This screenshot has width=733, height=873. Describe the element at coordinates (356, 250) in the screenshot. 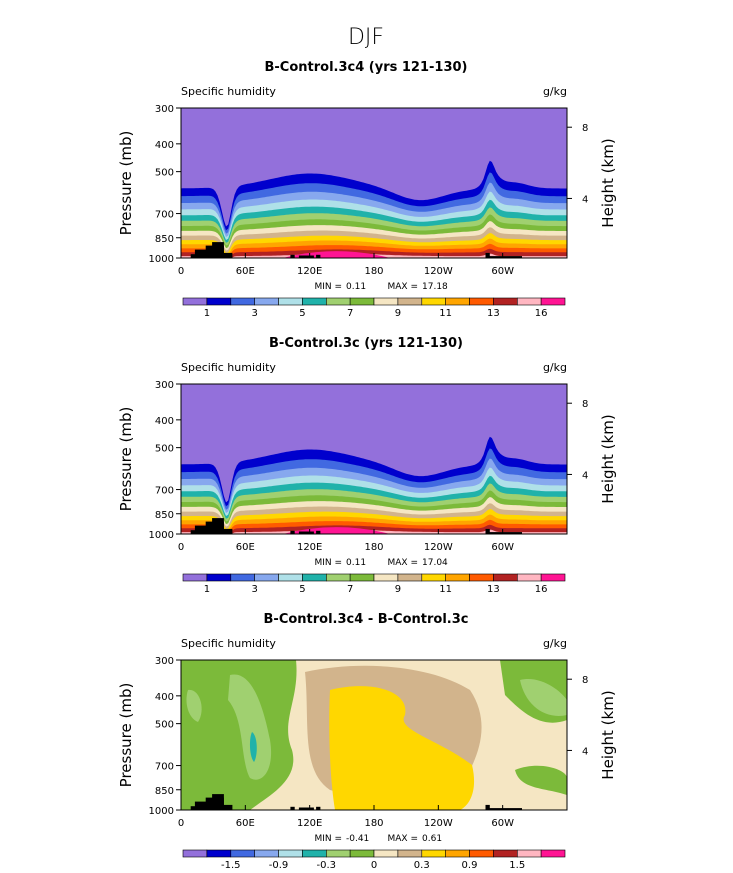

I see `topography` at that location.